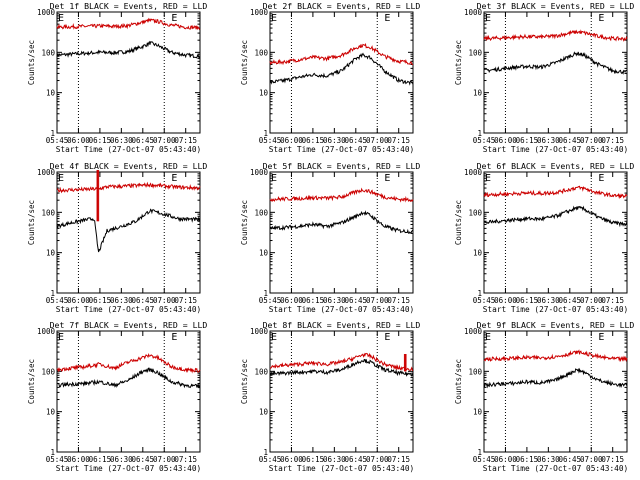 The height and width of the screenshot is (480, 640). I want to click on panel-title: Det 7f BLACK = Events, RED = LLD, so click(129, 325).